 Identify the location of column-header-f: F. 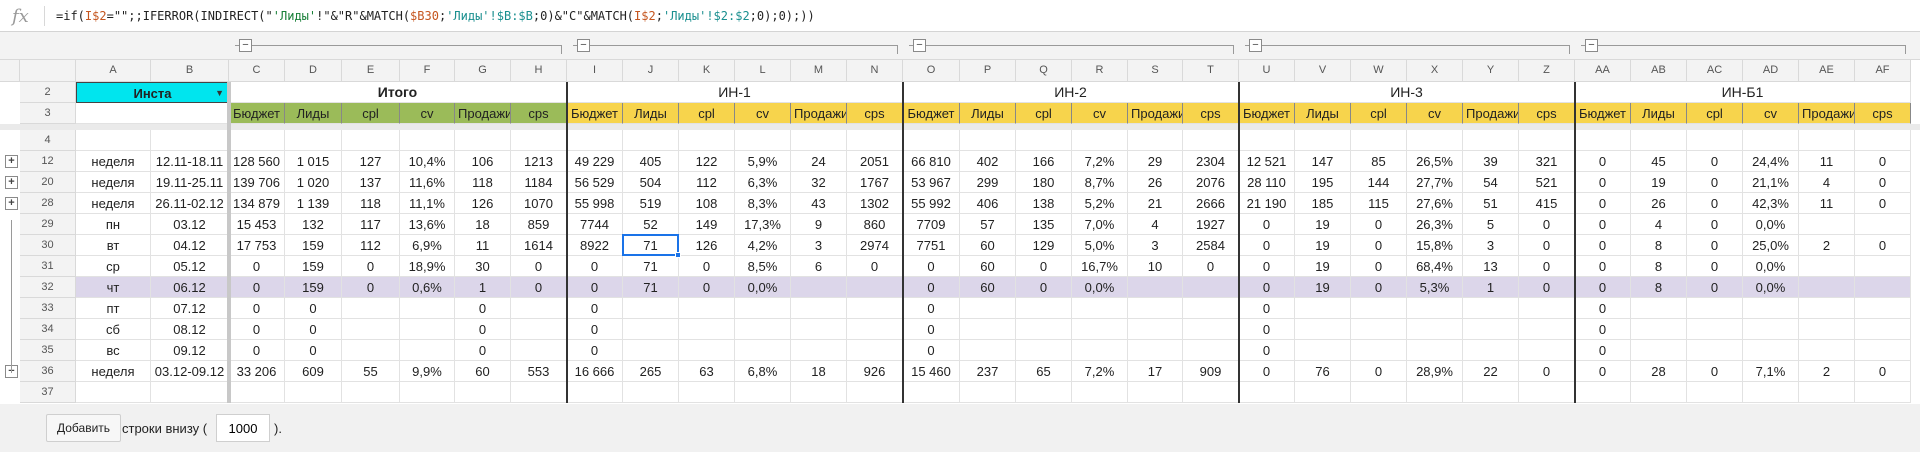
(427, 71).